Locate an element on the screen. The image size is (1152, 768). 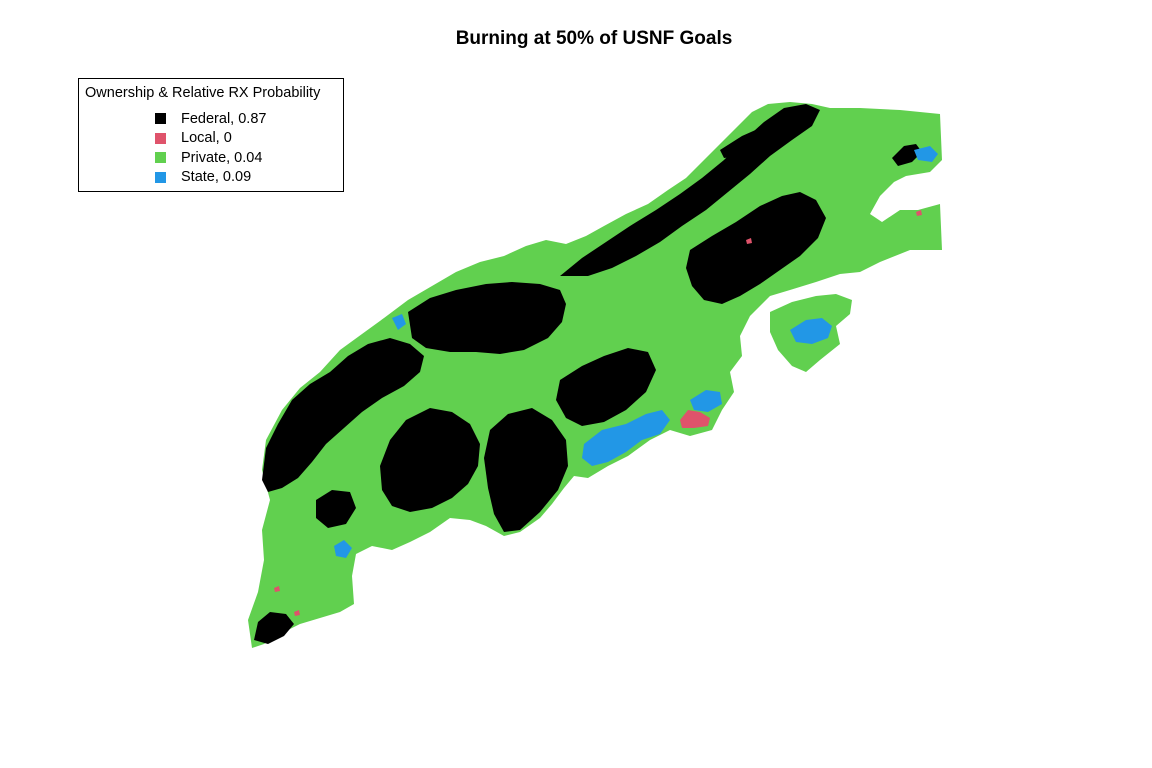
federal-land-mid-block is located at coordinates (606, 387).